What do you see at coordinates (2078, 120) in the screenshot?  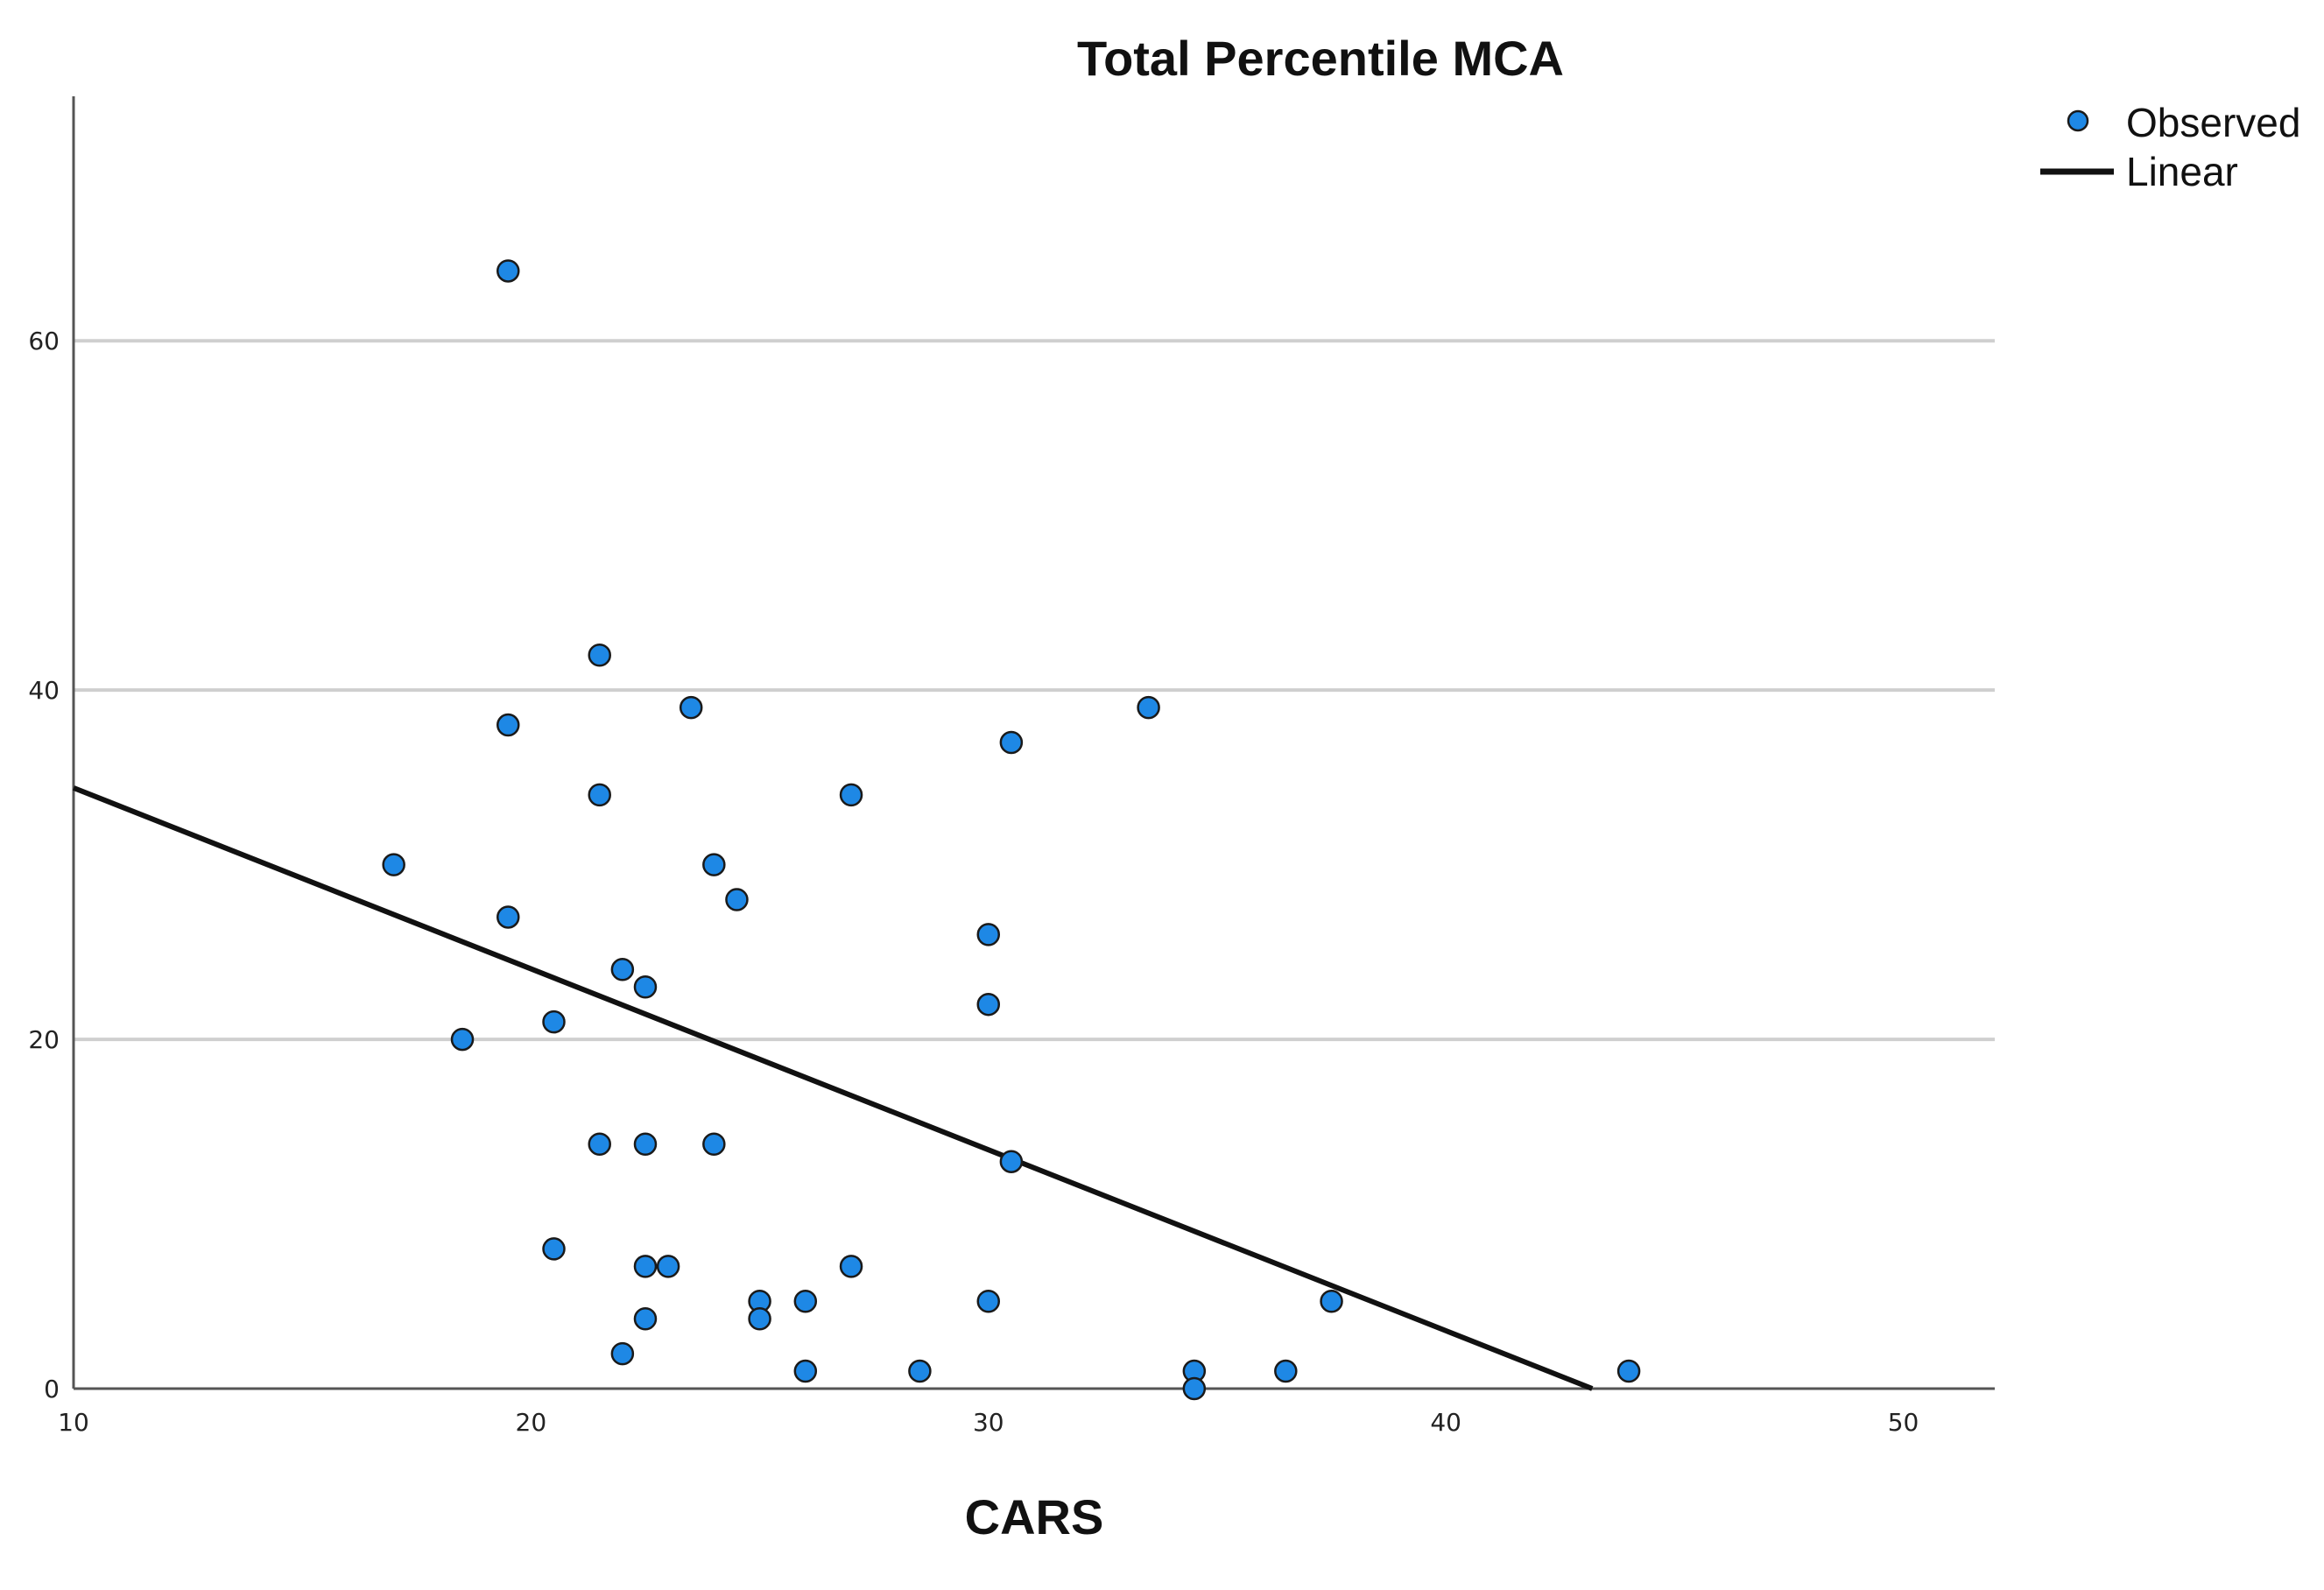 I see `legend-observed-marker` at bounding box center [2078, 120].